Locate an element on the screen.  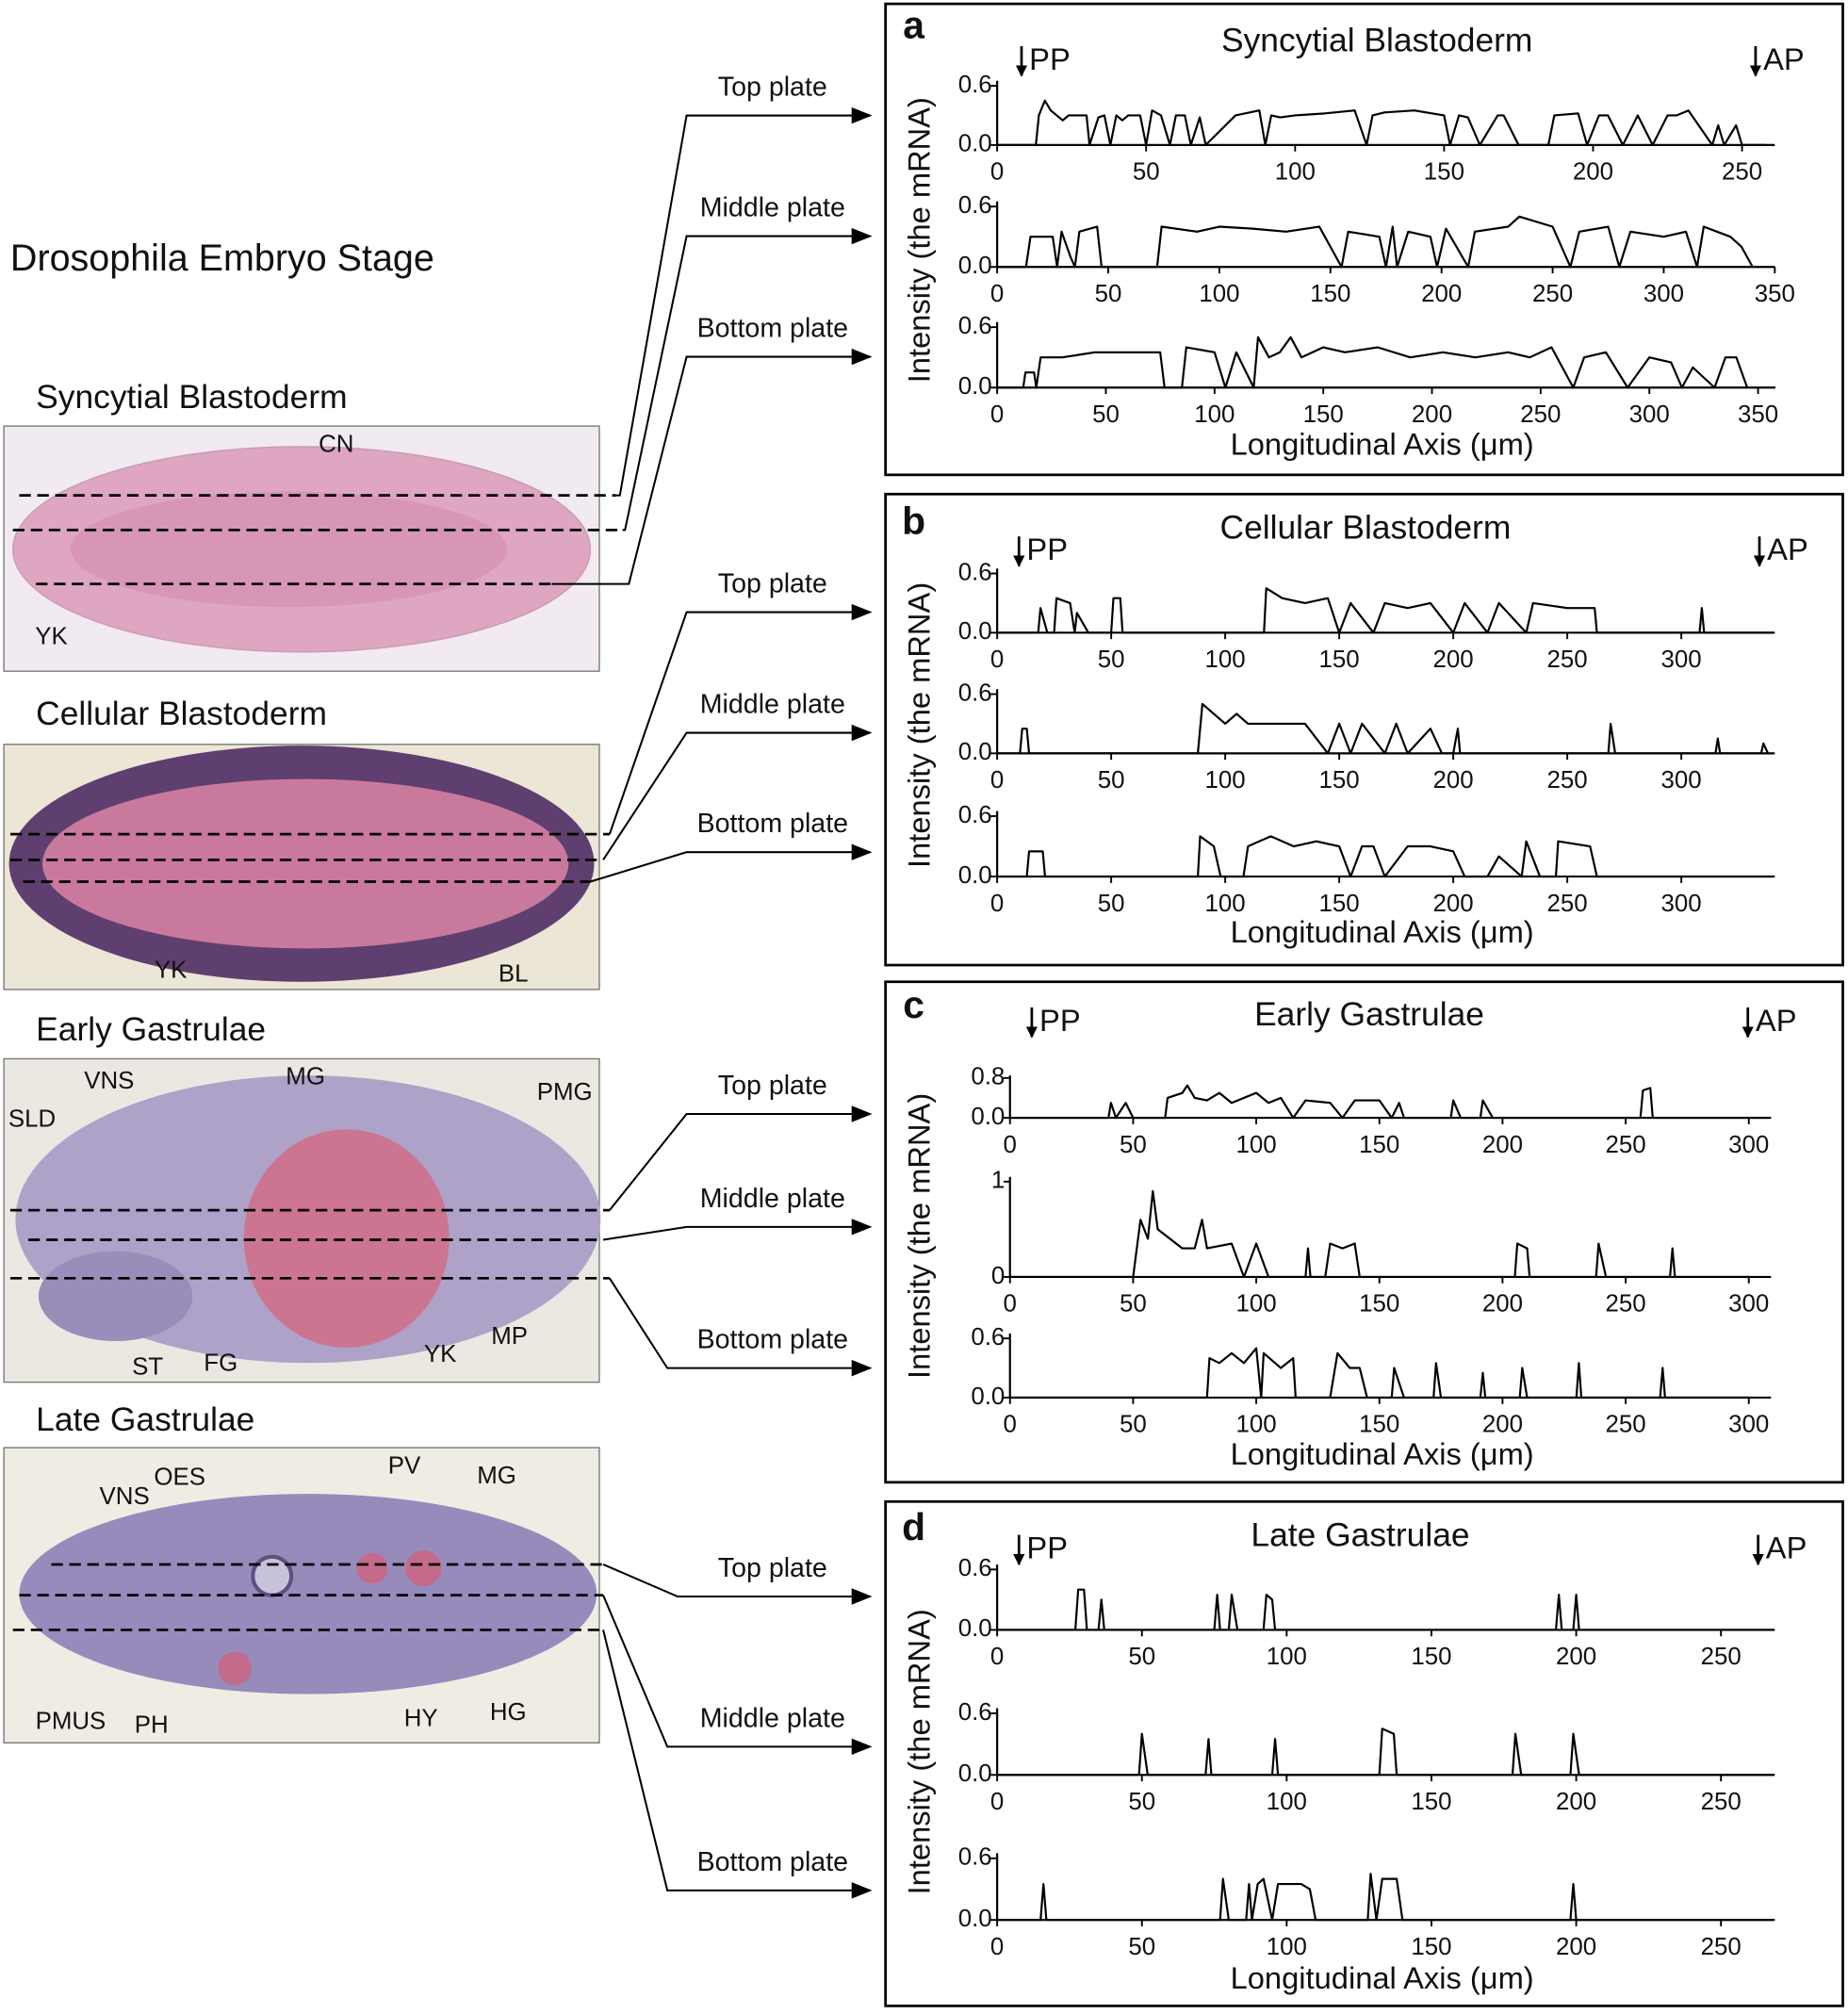
panel-title: Syncytial Blastoderm is located at coordinates (1376, 39).